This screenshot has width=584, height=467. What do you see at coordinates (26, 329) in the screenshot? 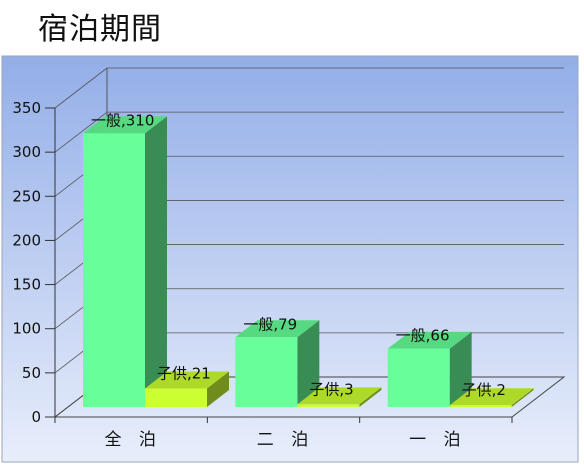
I see `y-tick-label: 100` at bounding box center [26, 329].